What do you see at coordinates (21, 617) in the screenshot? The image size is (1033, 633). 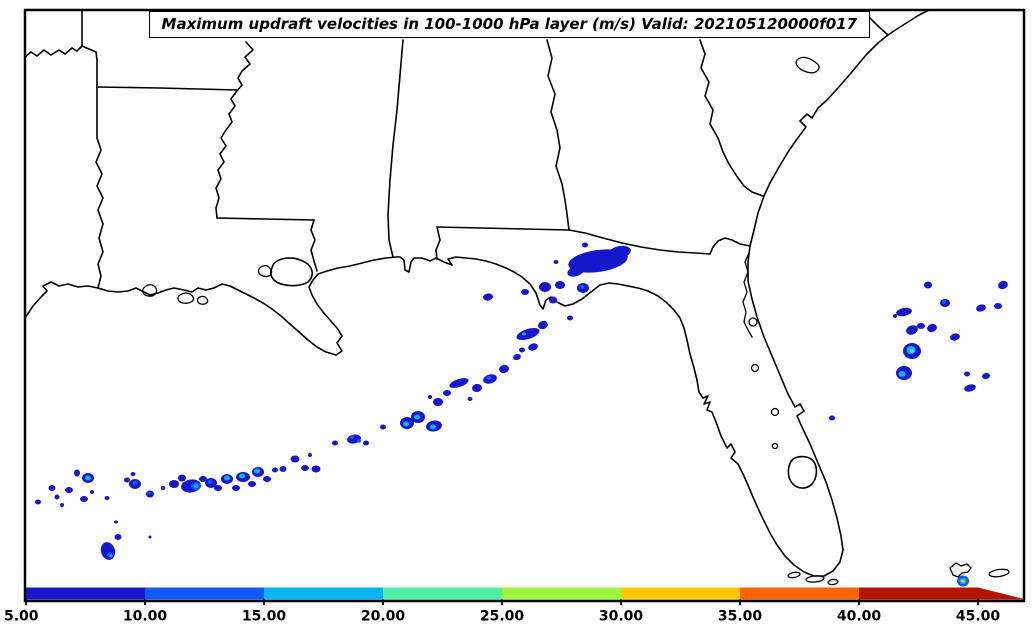 I see `colorbar-tick-label: 5.00` at bounding box center [21, 617].